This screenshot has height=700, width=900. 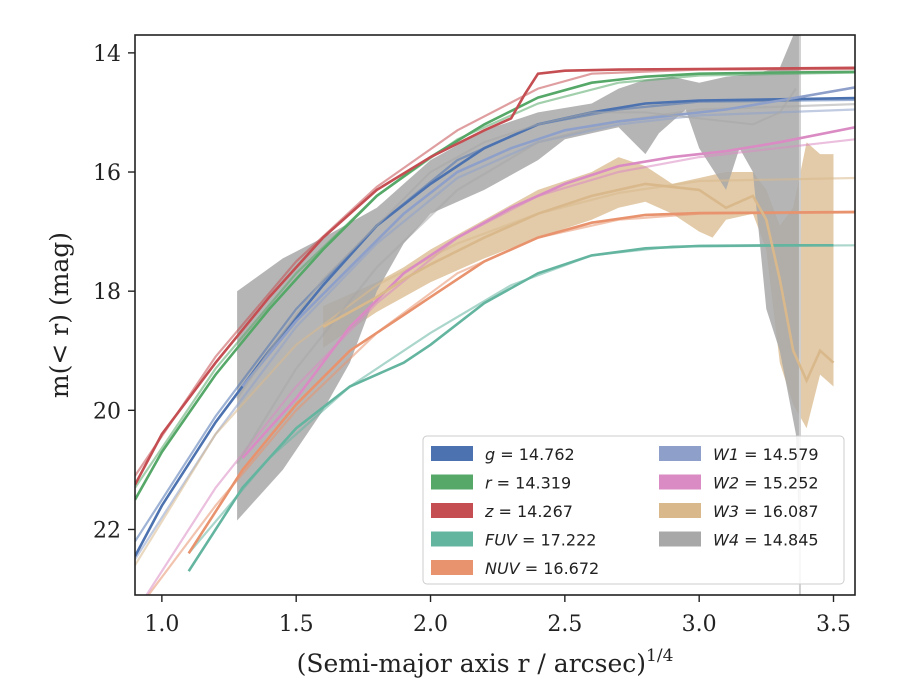 I want to click on legend-item-r: r = 14.319, so click(x=501, y=483).